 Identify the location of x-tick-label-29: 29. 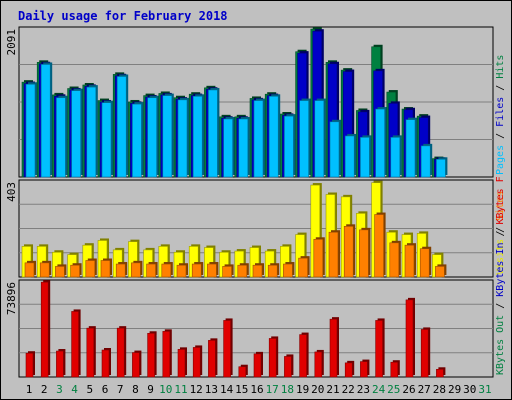
(454, 389).